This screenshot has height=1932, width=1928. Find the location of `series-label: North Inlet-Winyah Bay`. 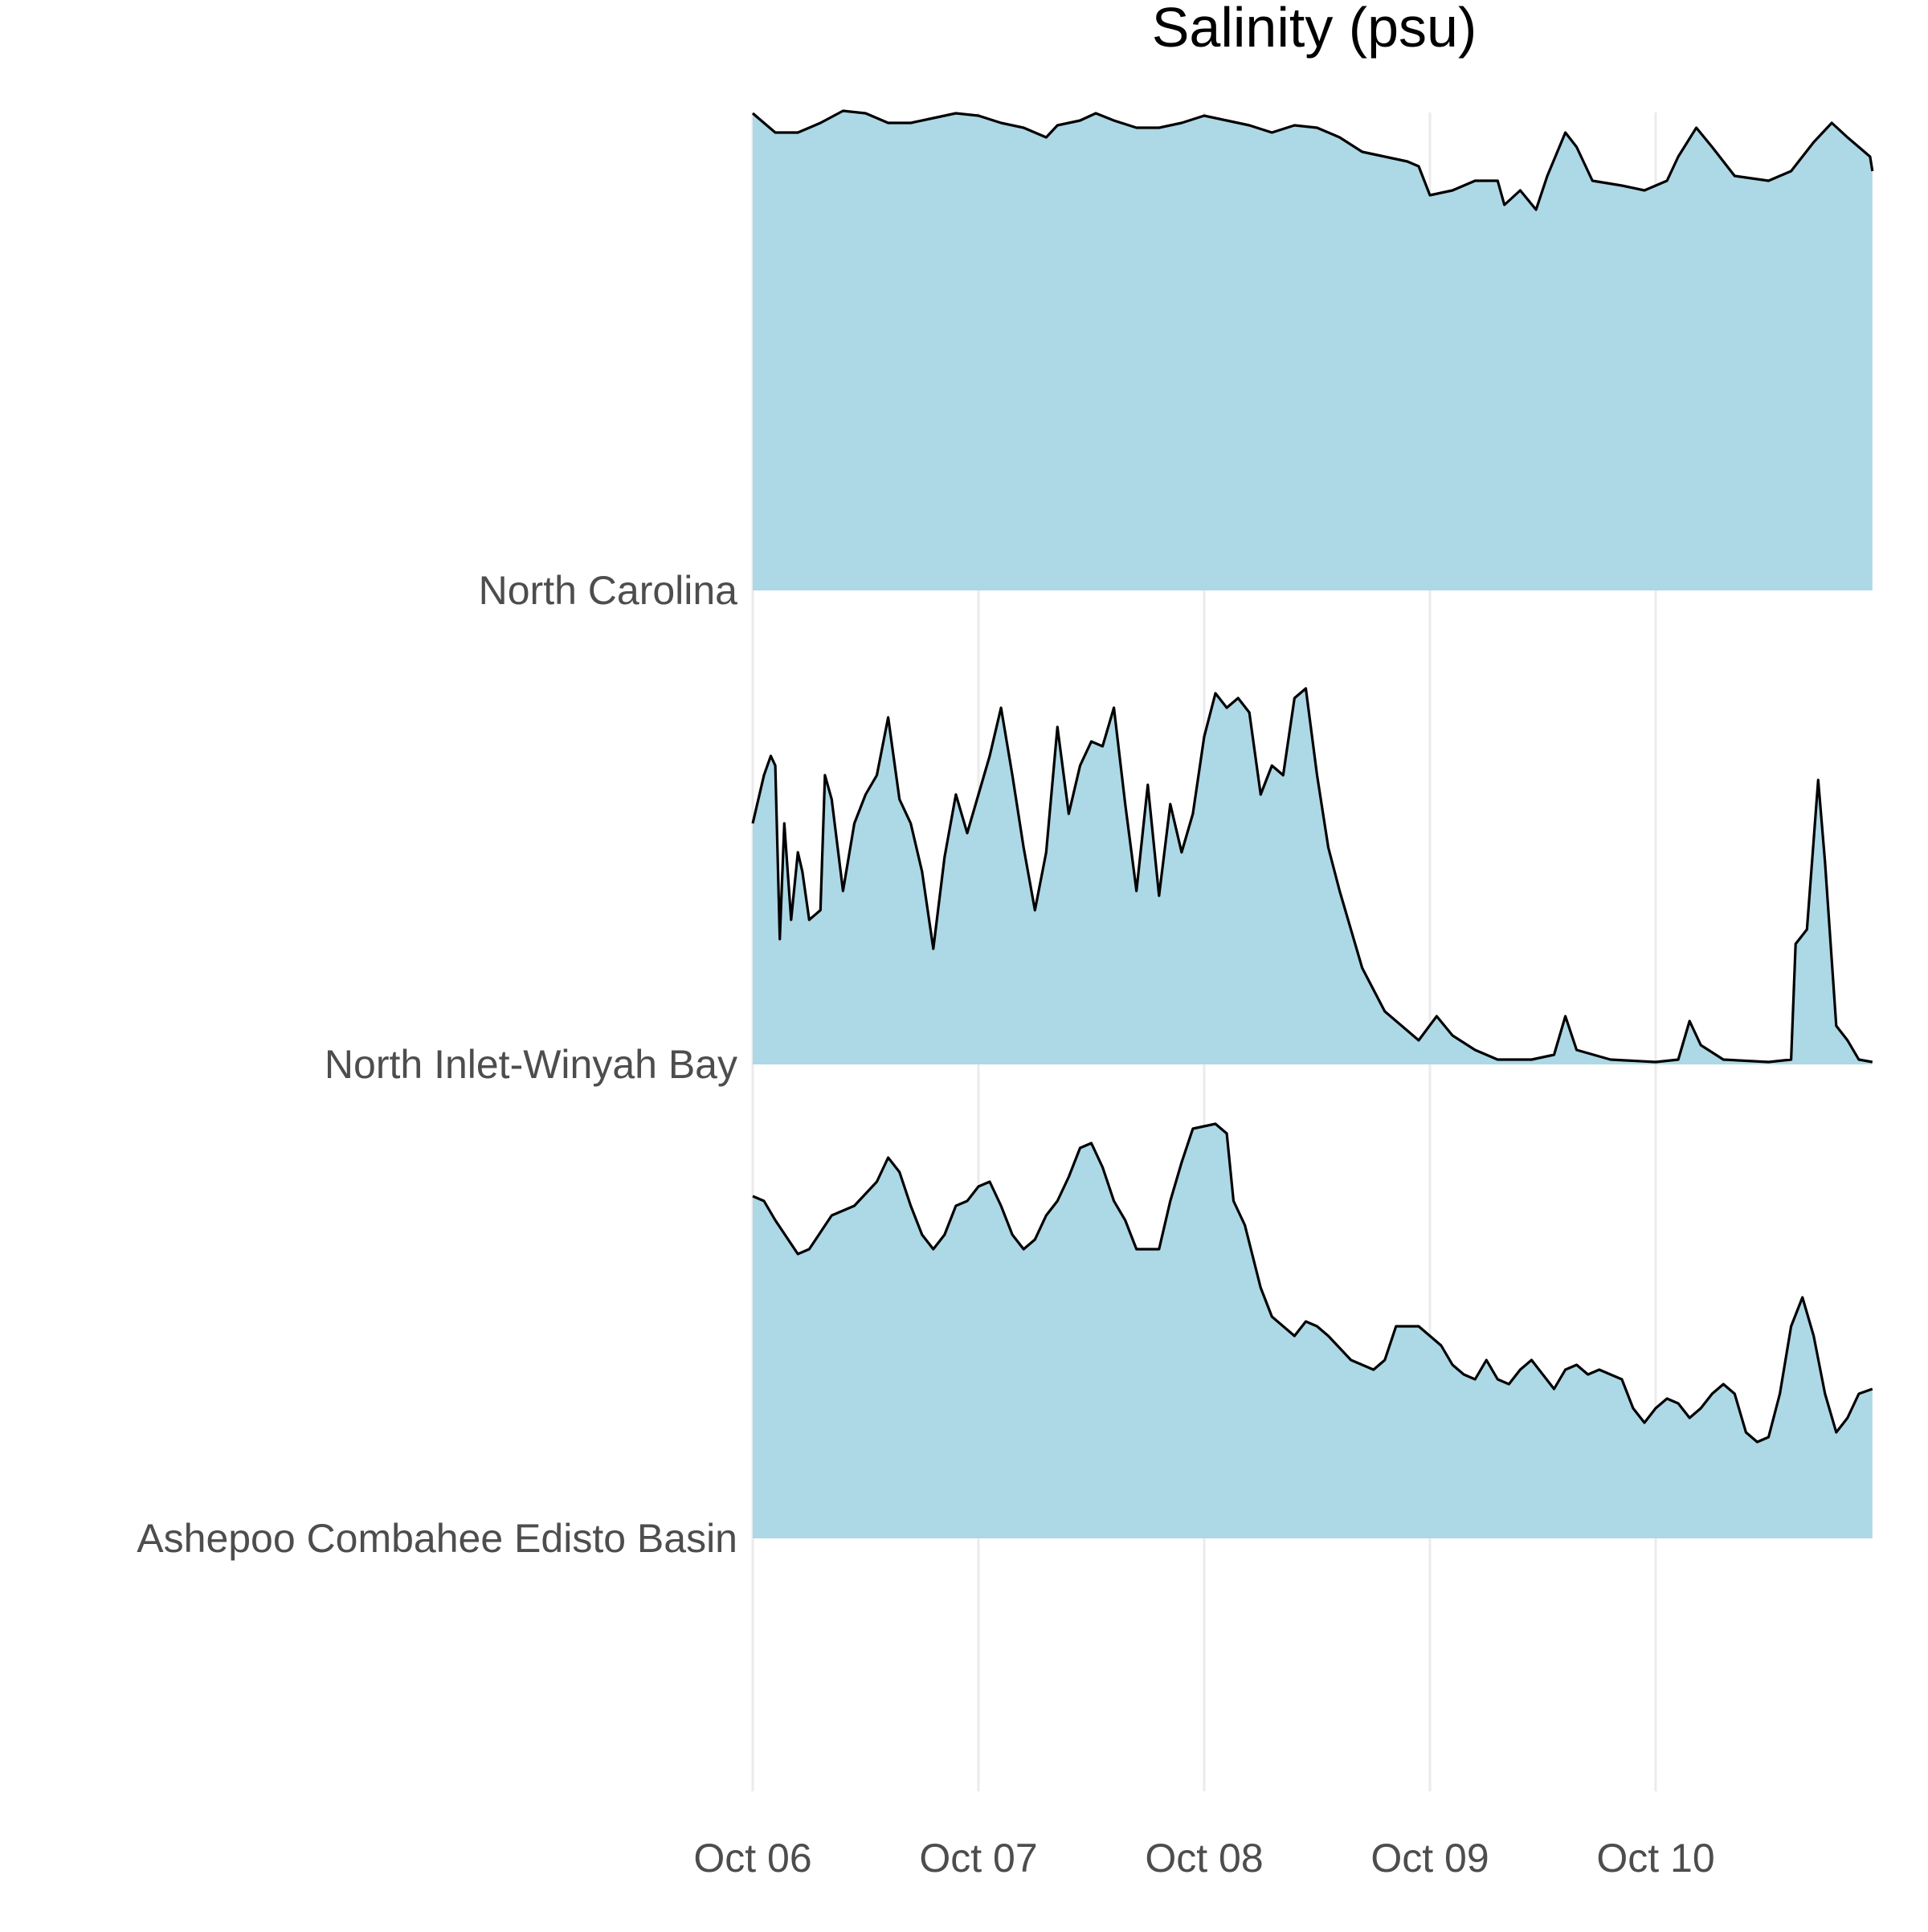

series-label: North Inlet-Winyah Bay is located at coordinates (531, 1065).